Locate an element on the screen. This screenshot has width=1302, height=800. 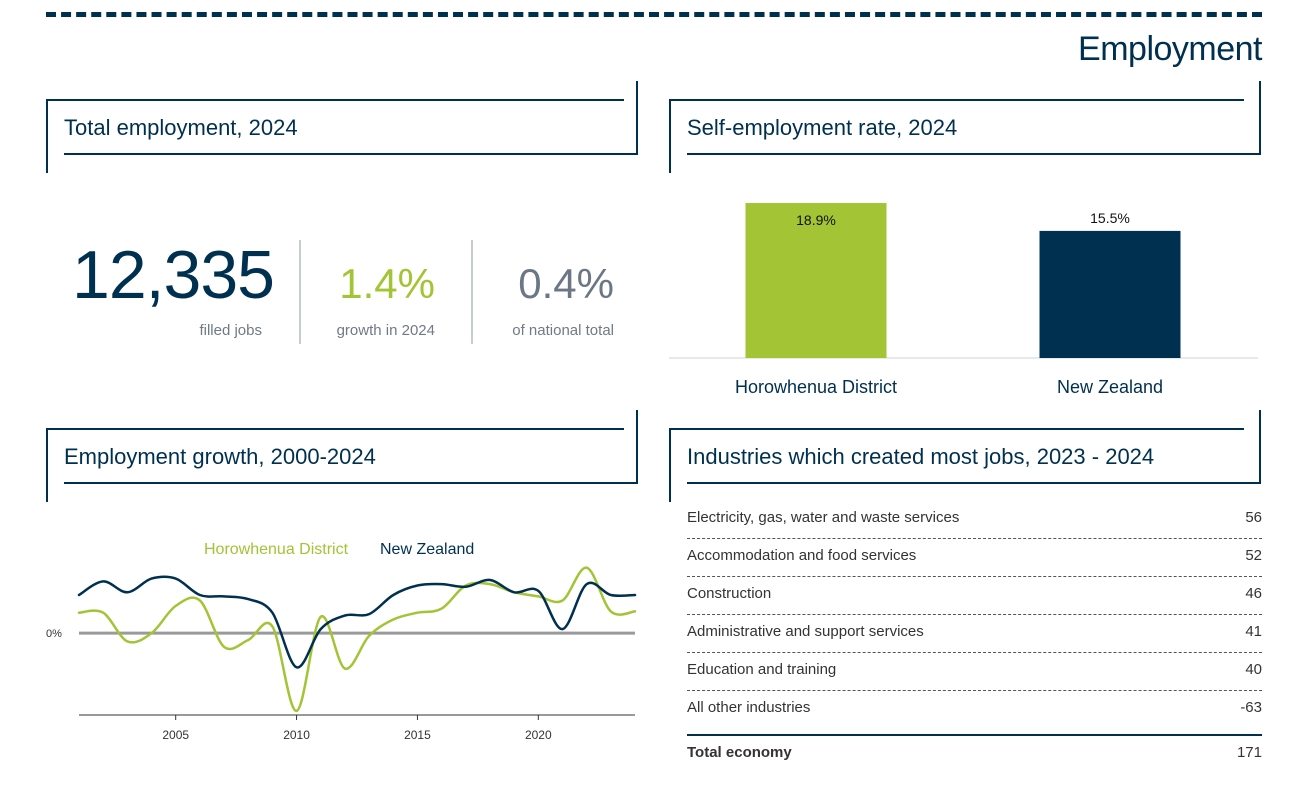
industry-row: Accommodation and food services 52 is located at coordinates (974, 557).